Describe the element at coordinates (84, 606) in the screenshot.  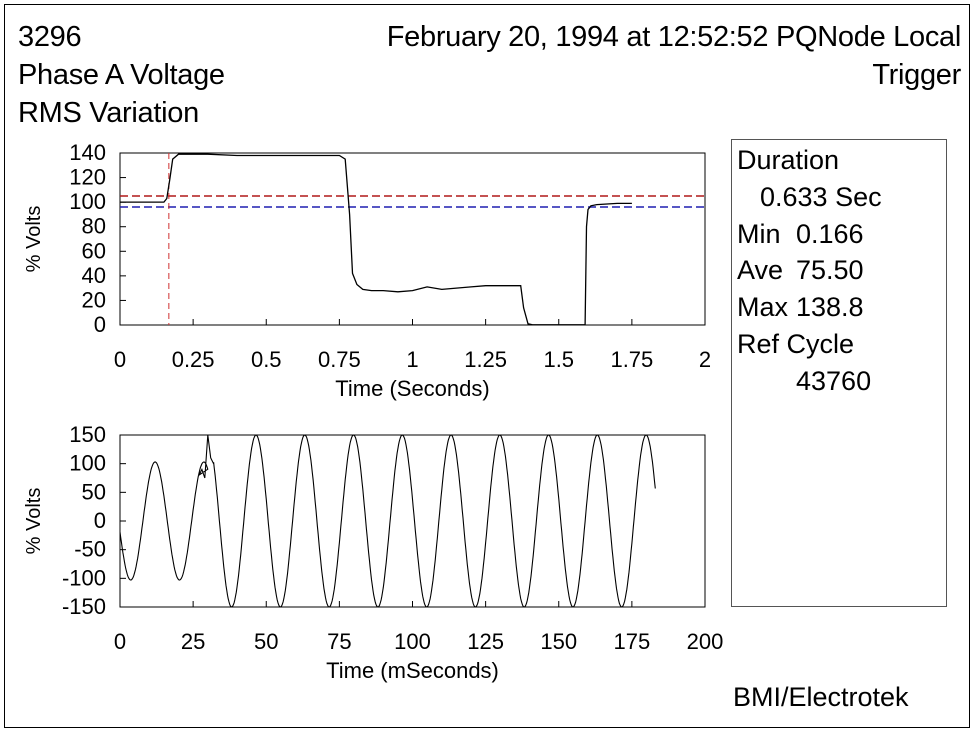
I see `wave-y-tick-label: -150` at that location.